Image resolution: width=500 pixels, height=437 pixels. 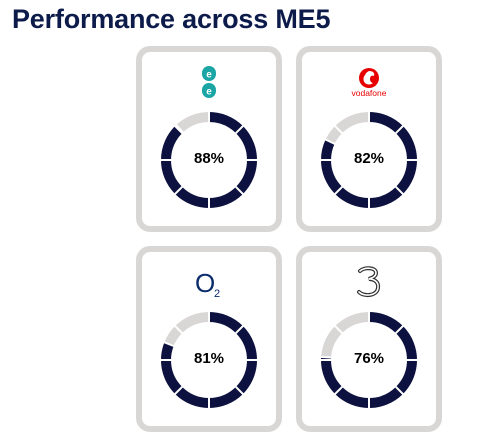 I want to click on donut-chart-ee, so click(x=209, y=160).